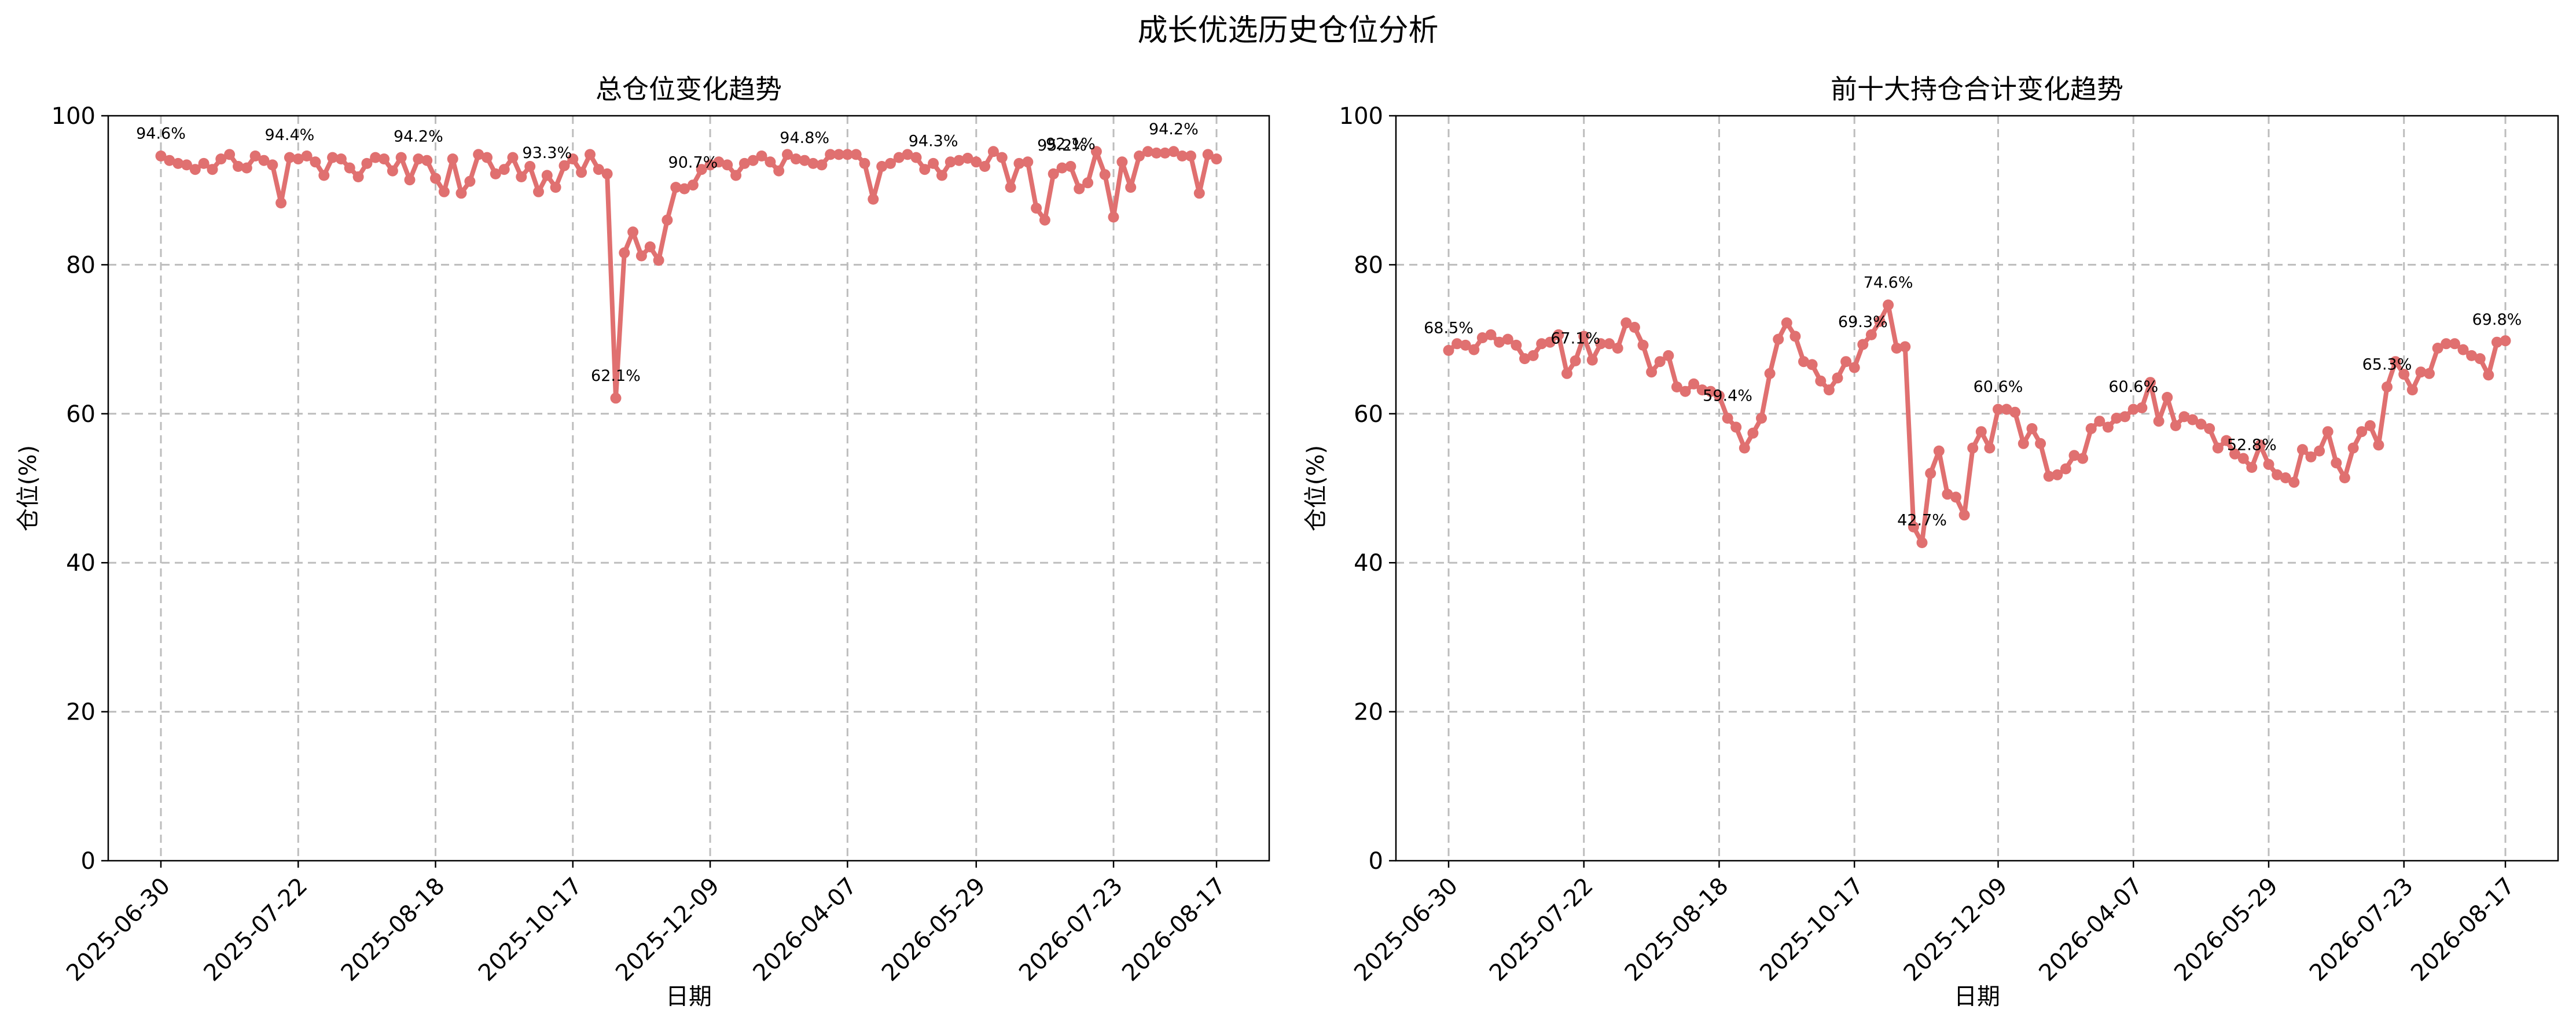  What do you see at coordinates (2133, 387) in the screenshot?
I see `data-label: 60.6%` at bounding box center [2133, 387].